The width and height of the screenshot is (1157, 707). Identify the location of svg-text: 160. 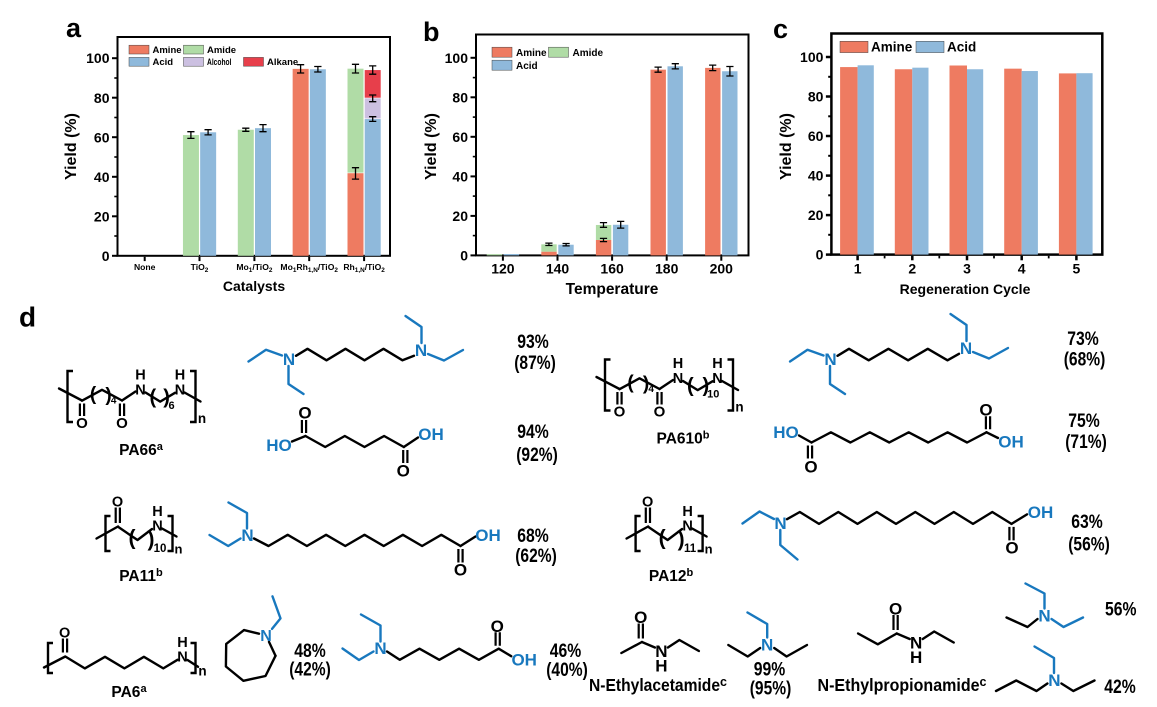
(612, 268).